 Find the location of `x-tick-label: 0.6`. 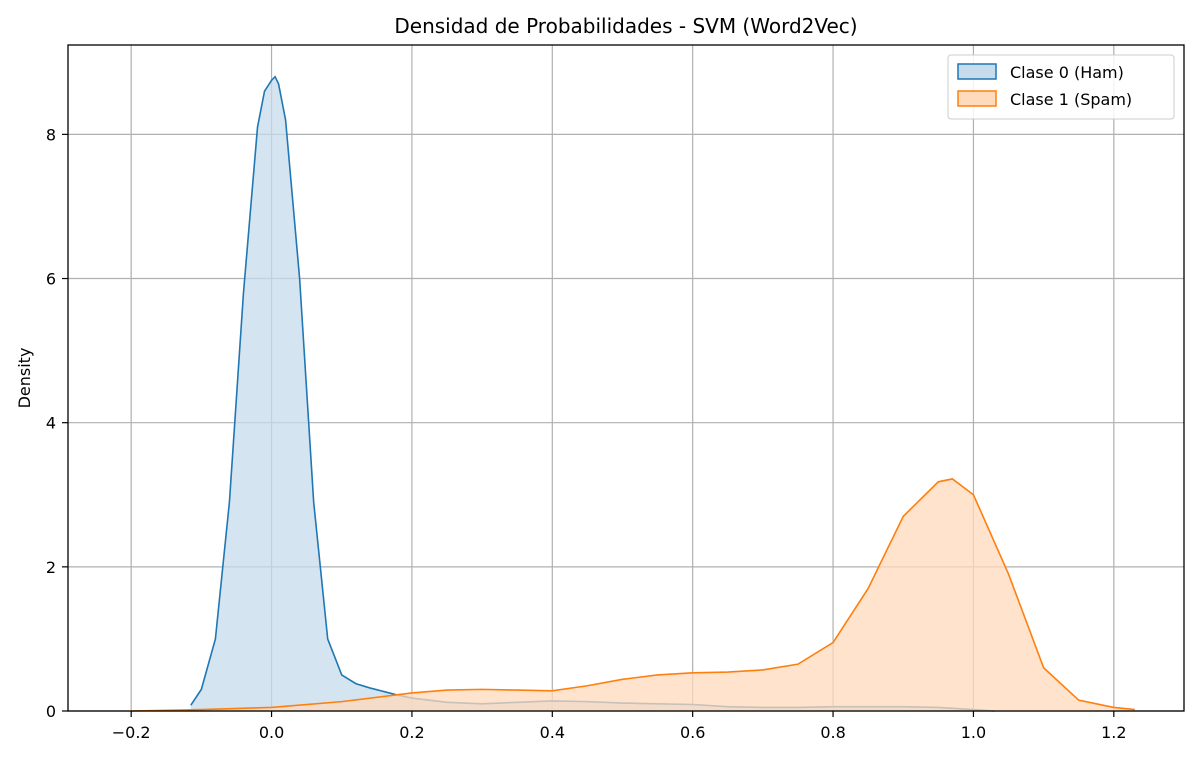

x-tick-label: 0.6 is located at coordinates (692, 732).